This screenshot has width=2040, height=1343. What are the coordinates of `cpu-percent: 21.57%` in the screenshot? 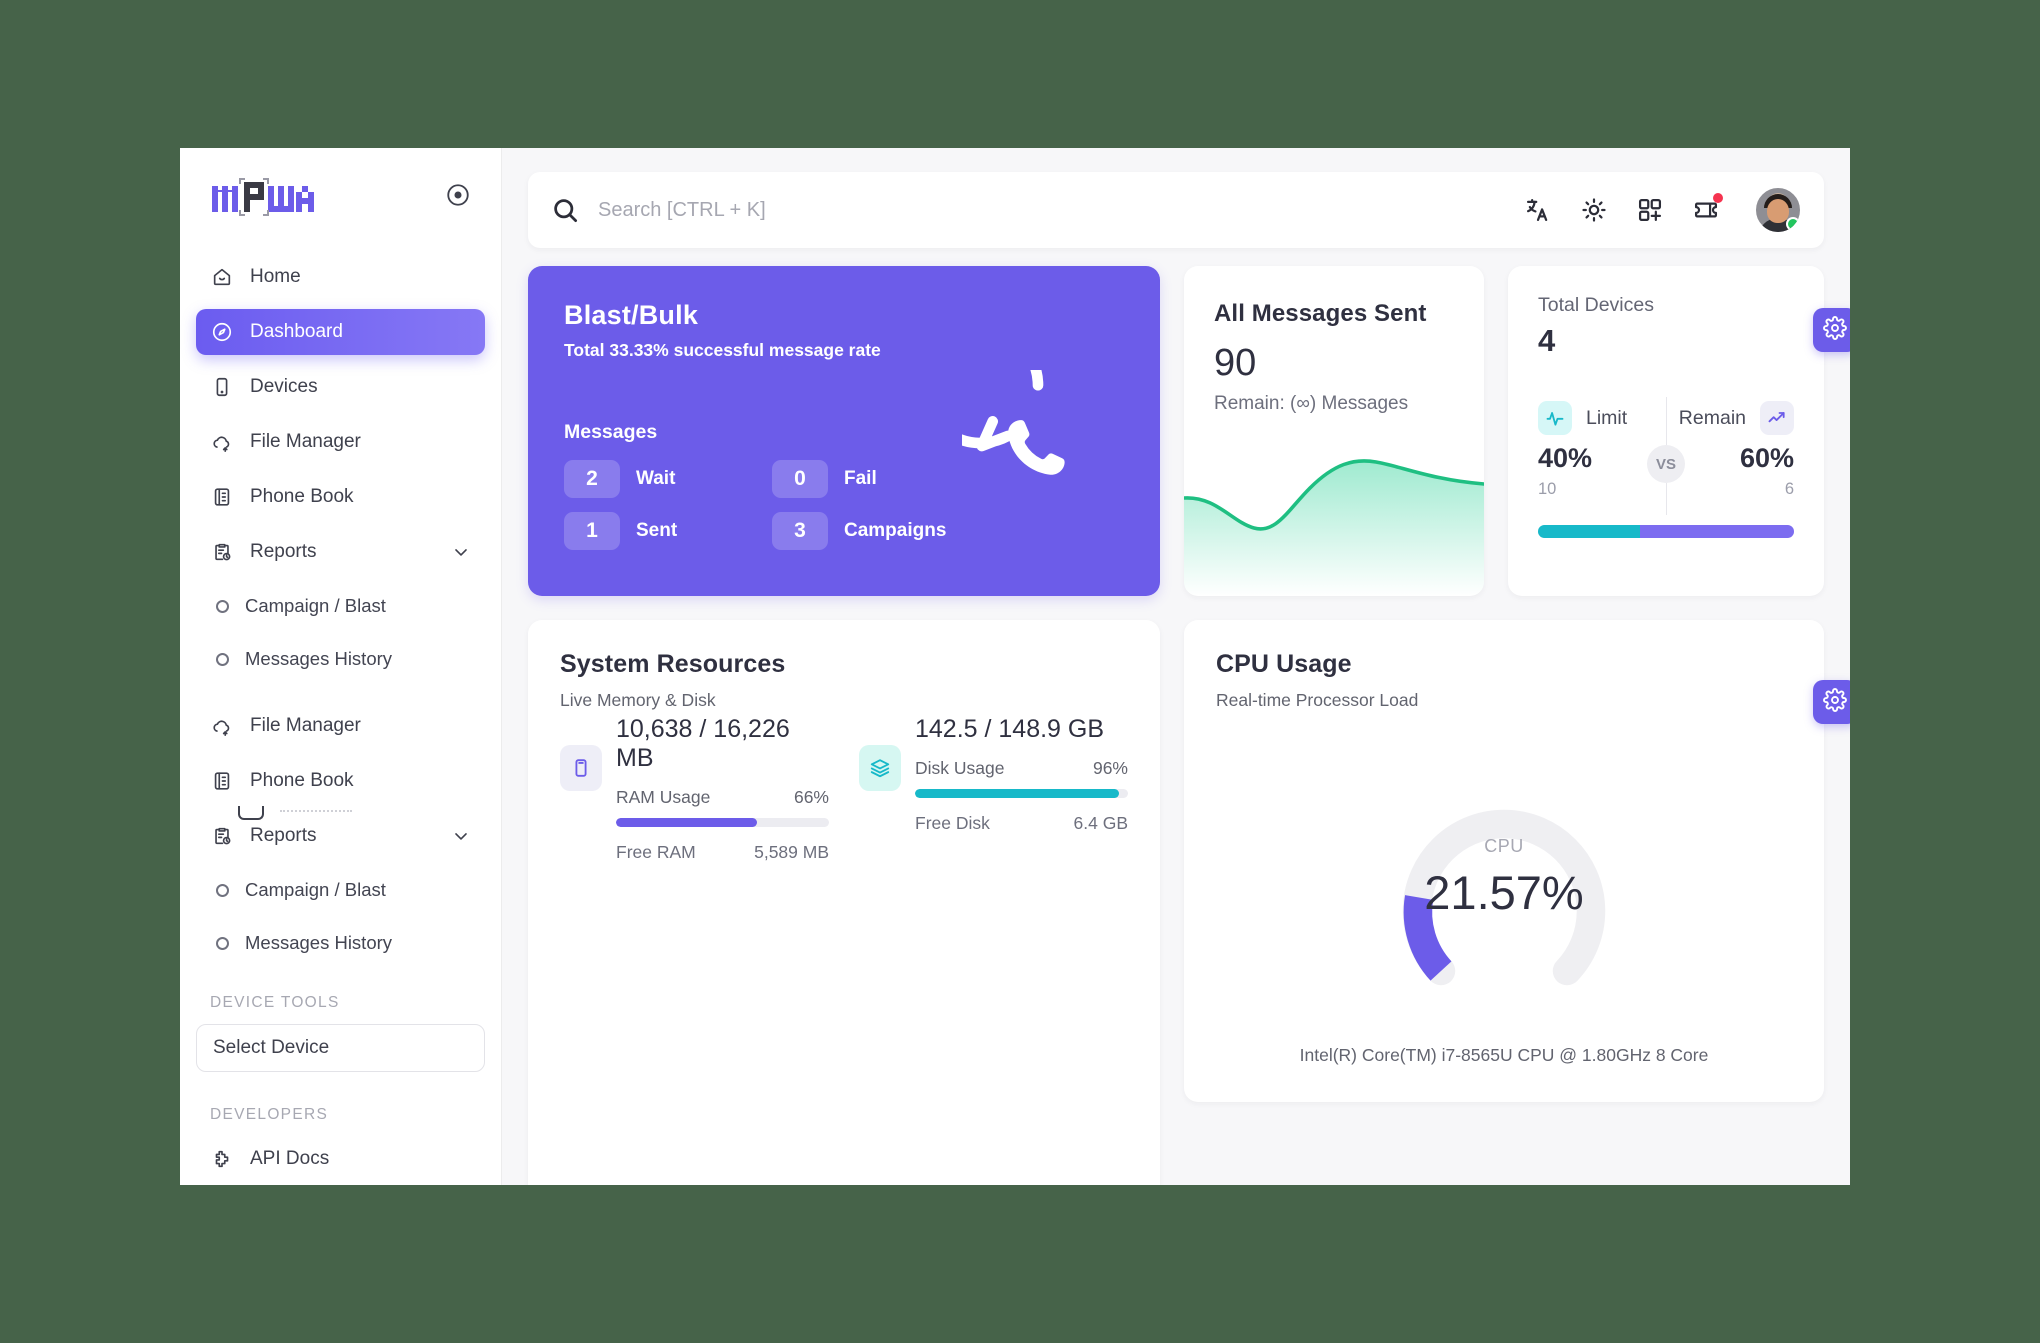 It's located at (1504, 892).